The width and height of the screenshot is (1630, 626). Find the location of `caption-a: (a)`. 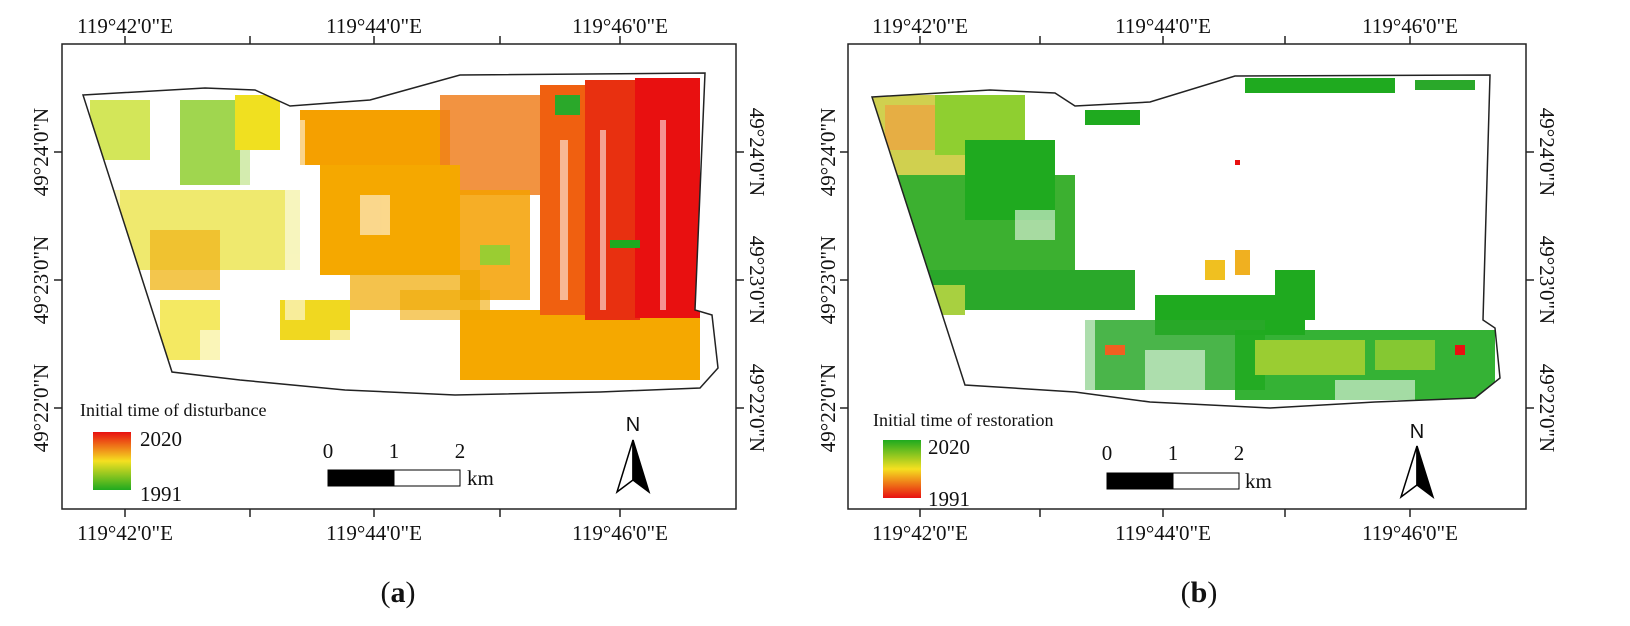

caption-a: (a) is located at coordinates (398, 592).